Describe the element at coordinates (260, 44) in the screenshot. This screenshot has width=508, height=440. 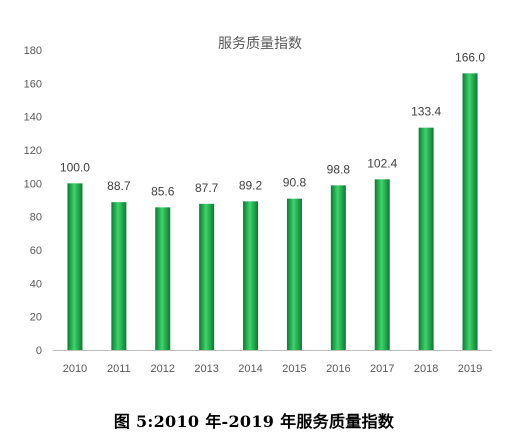
I see `chart-title: 服务质量指数` at that location.